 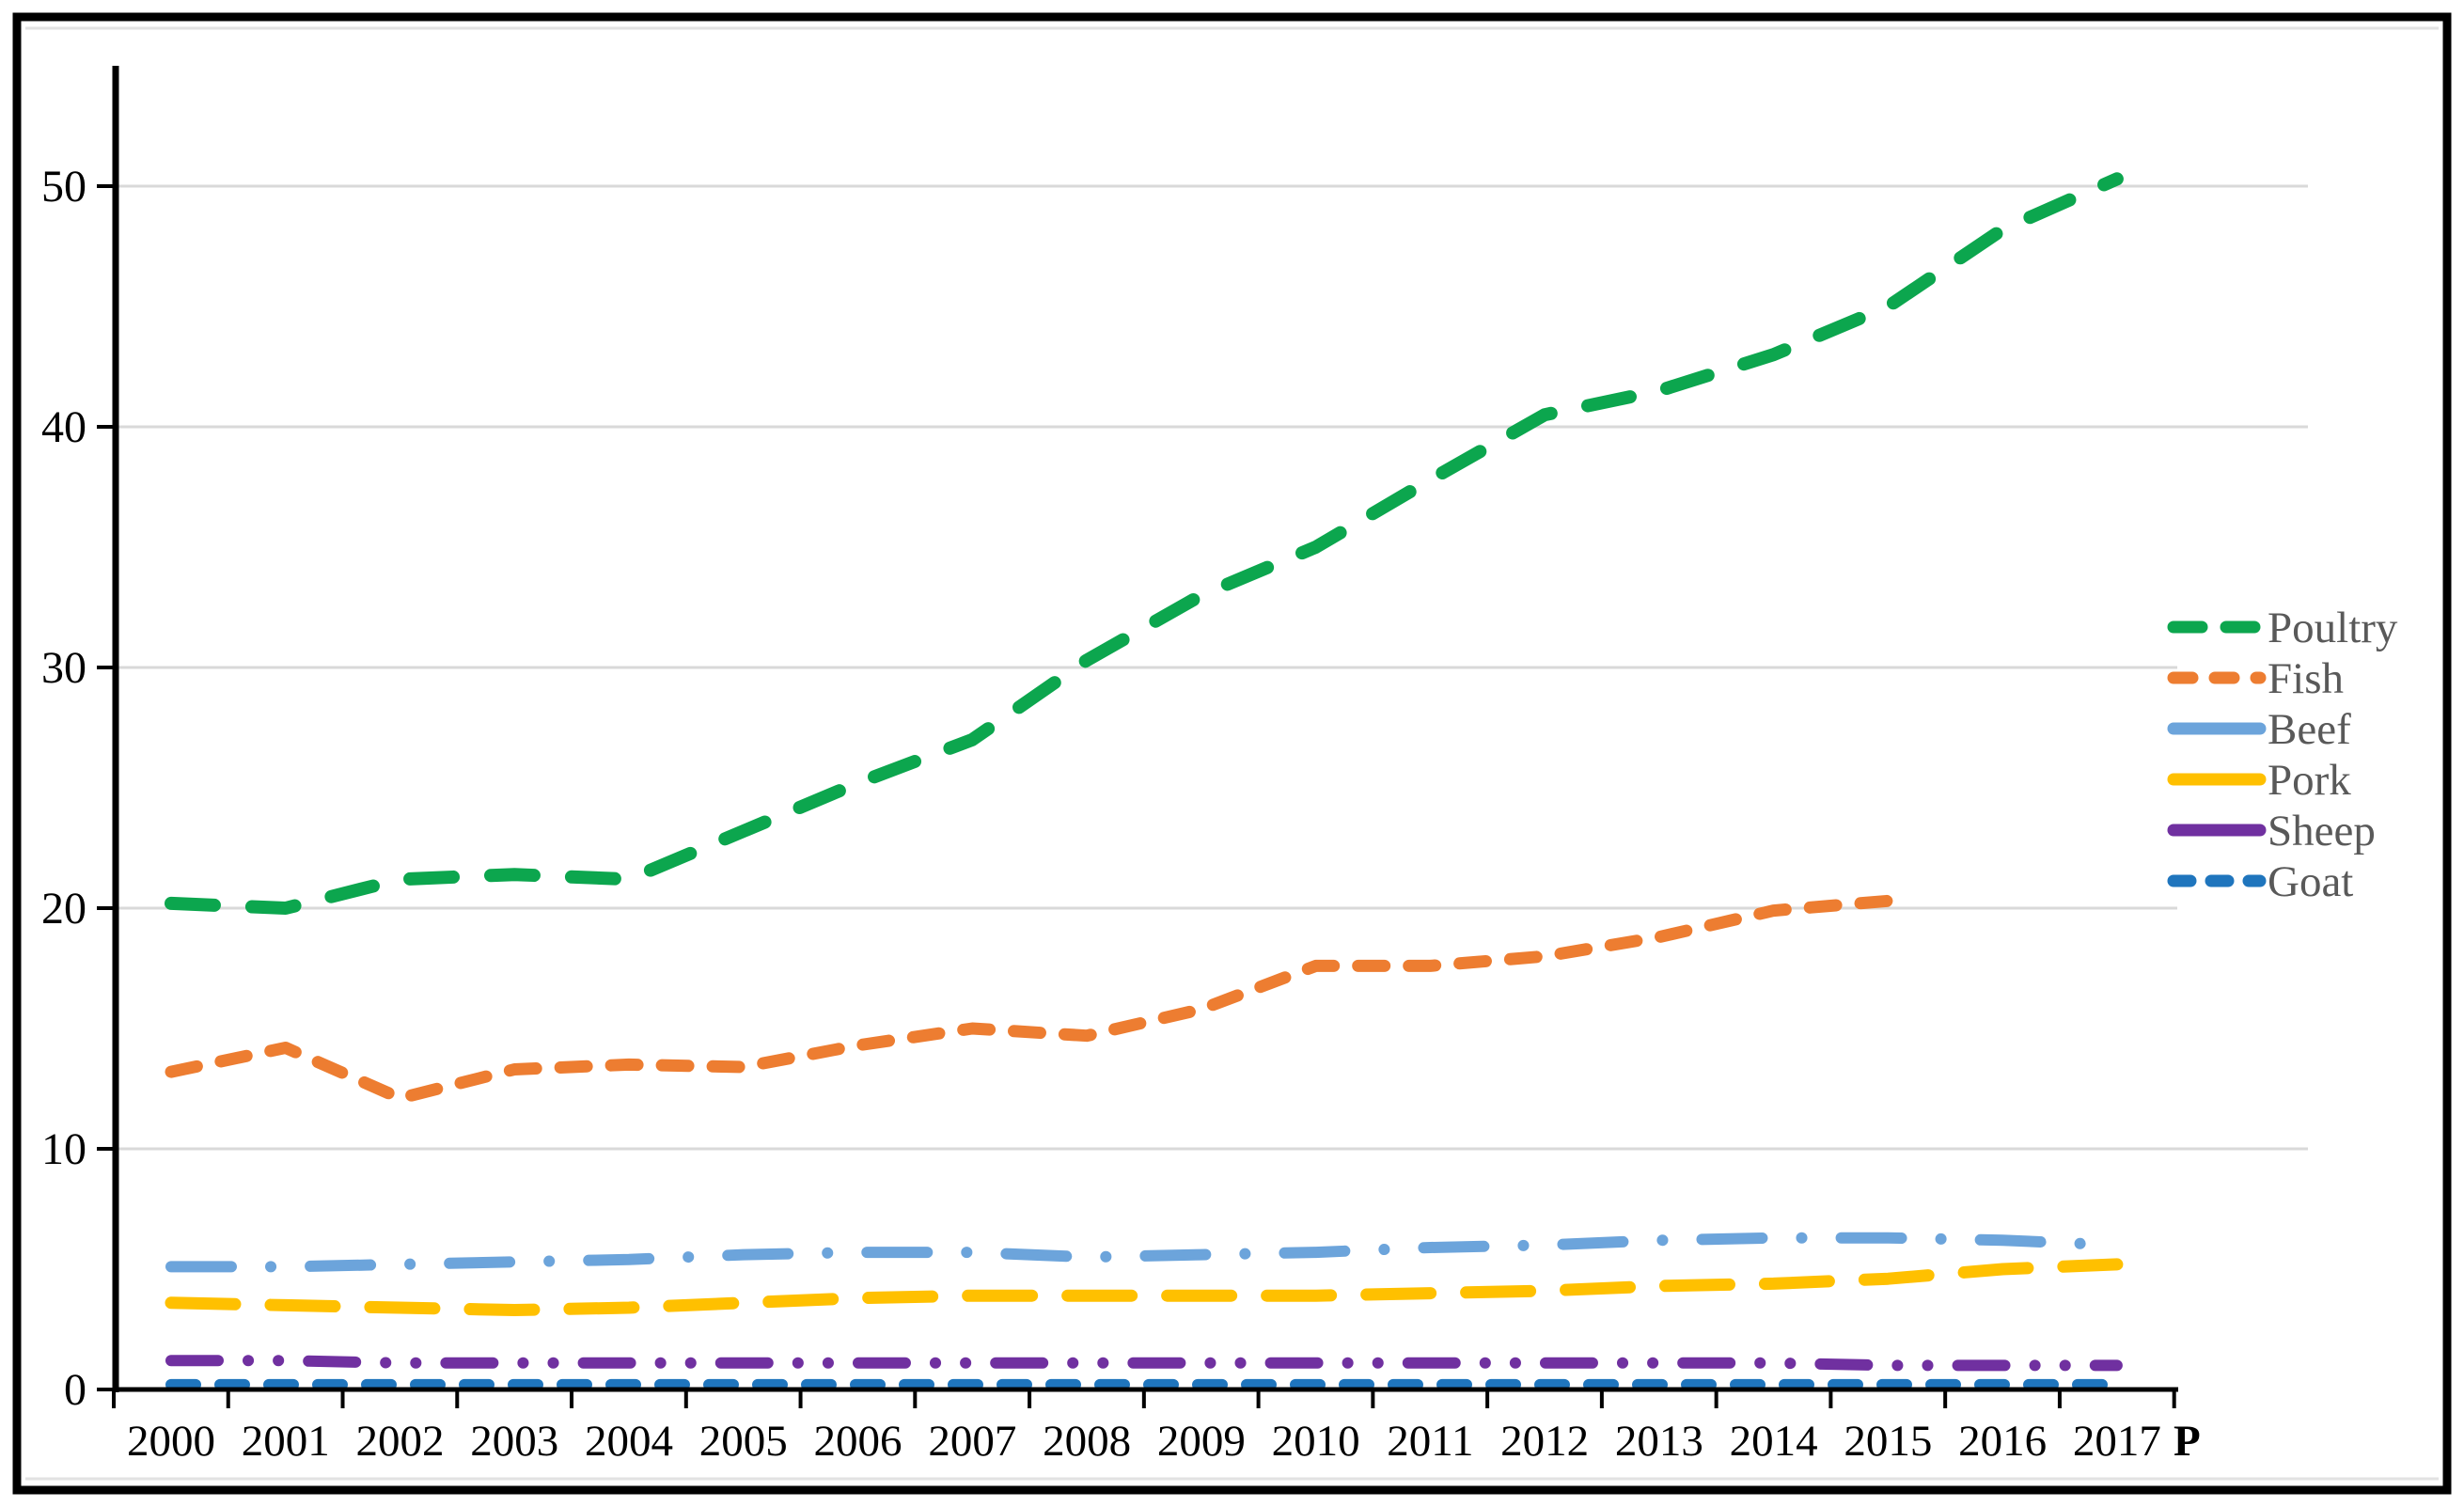 I want to click on x-tick-label-2003: 2003, so click(x=514, y=1442).